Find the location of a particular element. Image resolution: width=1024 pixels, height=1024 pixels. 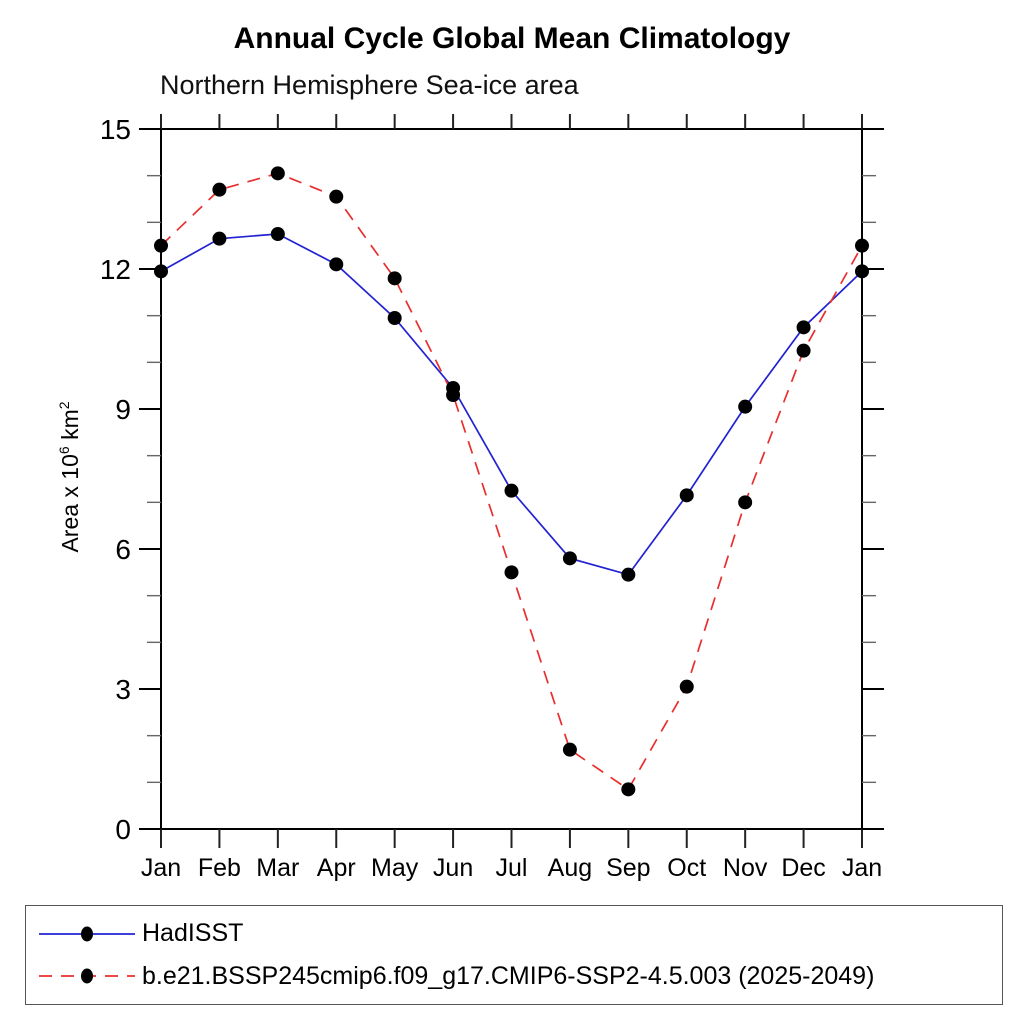

legend-item-hadisst: HadISST is located at coordinates (519, 933).